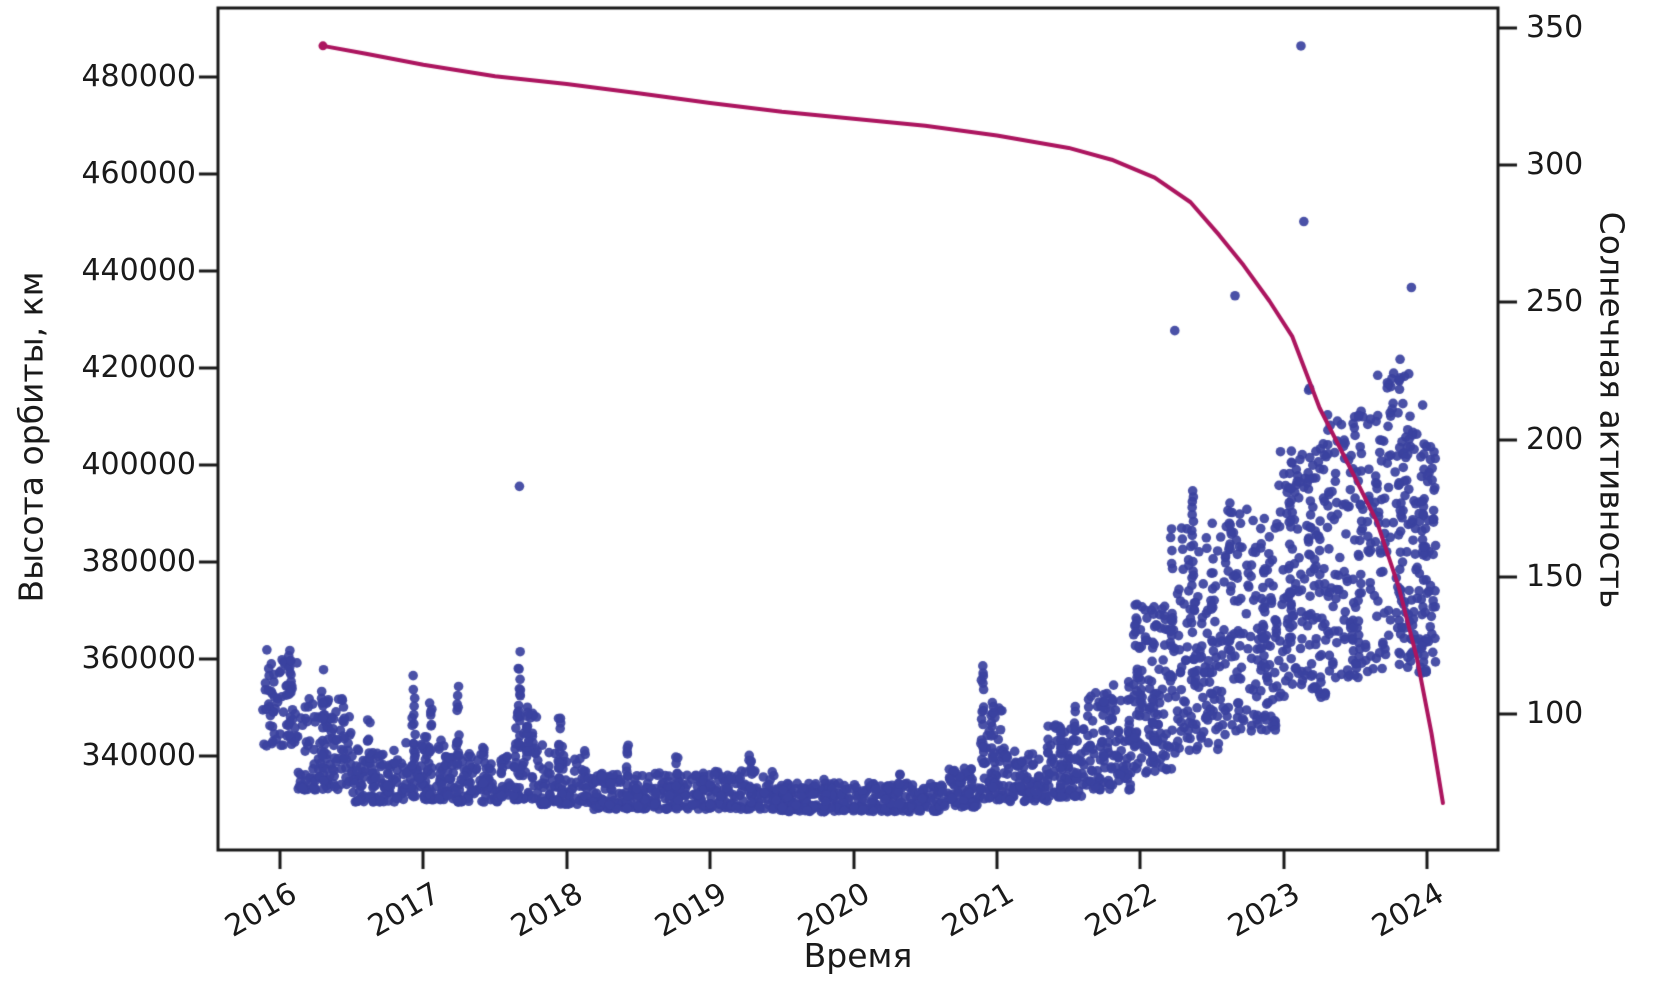 The image size is (1654, 1005). I want to click on y-left-tick-label: 400000, so click(138, 464).